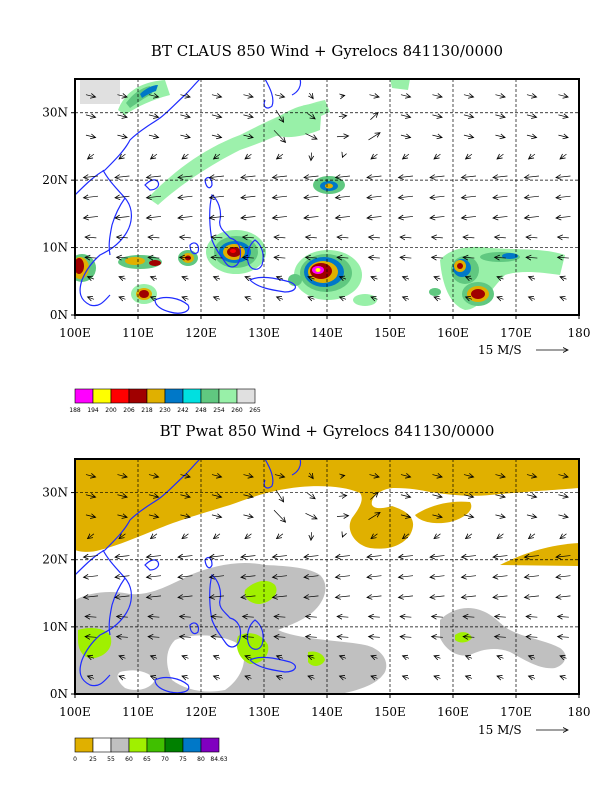  What do you see at coordinates (55, 113) in the screenshot?
I see `y-tick-label: 30N` at bounding box center [55, 113].